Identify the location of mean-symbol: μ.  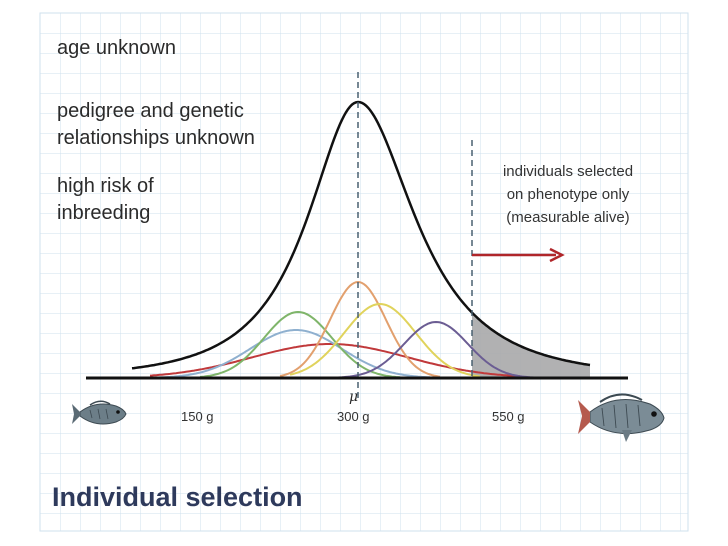
(354, 397).